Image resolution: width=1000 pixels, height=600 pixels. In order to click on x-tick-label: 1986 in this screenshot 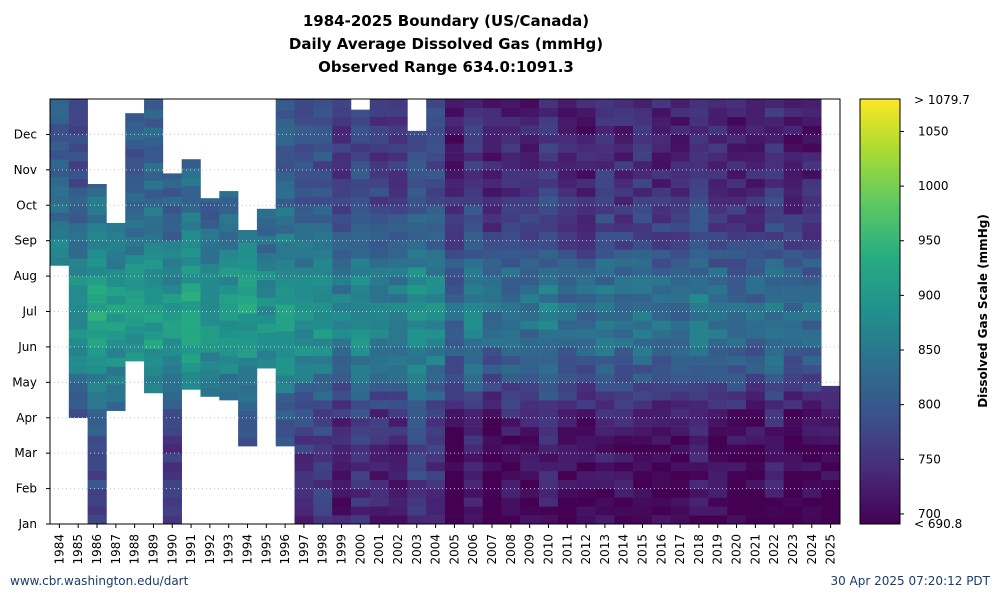, I will do `click(97, 549)`.